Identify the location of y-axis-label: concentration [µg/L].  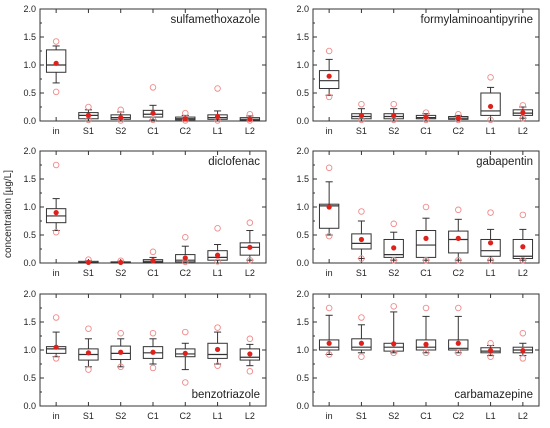
(8, 214).